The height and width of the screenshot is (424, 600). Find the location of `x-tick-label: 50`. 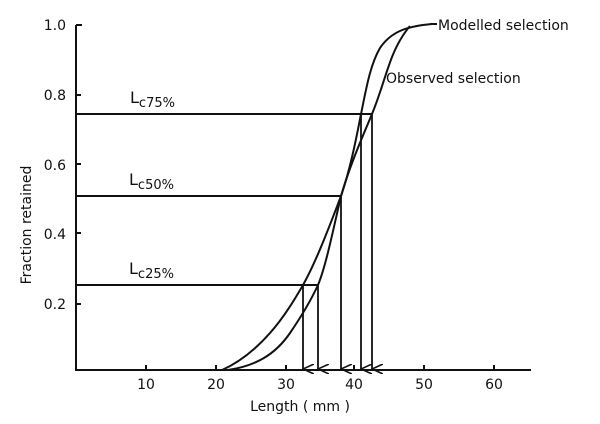

x-tick-label: 50 is located at coordinates (424, 385).